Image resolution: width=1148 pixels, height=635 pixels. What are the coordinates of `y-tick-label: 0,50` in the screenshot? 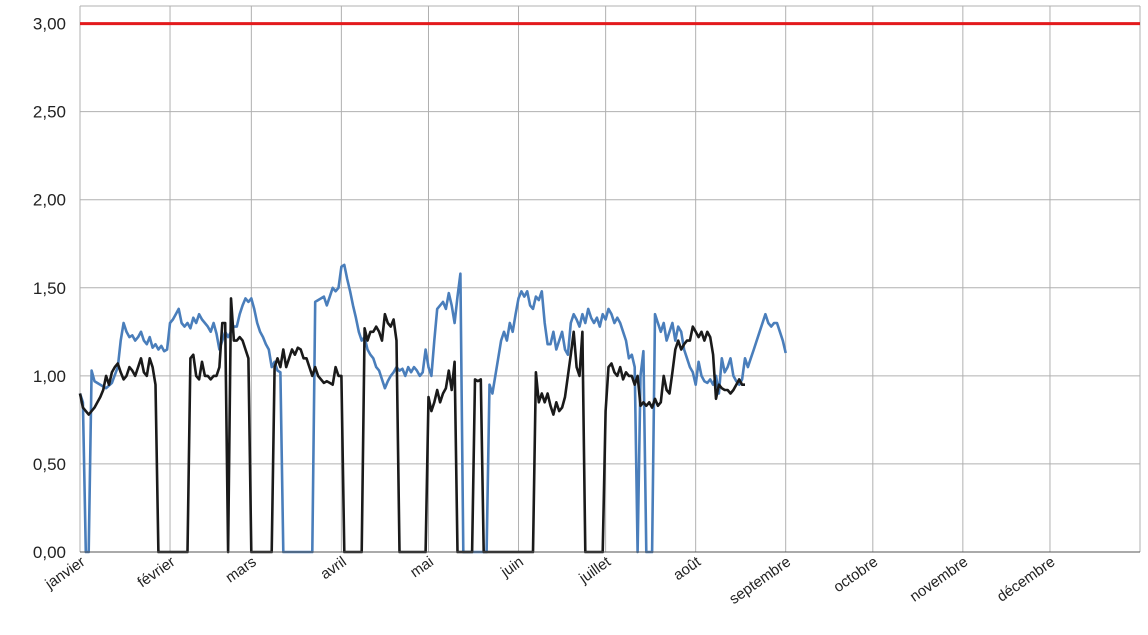 It's located at (49, 464).